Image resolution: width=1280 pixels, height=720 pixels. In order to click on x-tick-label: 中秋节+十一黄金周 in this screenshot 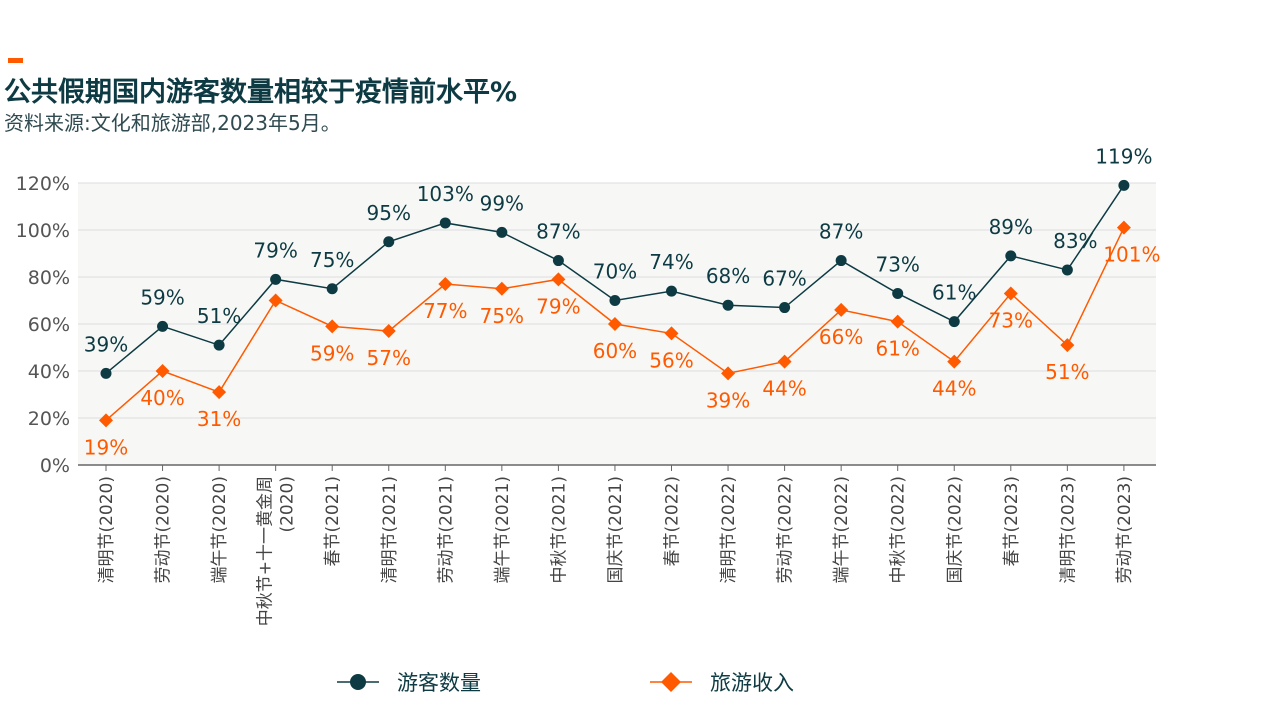, I will do `click(266, 551)`.